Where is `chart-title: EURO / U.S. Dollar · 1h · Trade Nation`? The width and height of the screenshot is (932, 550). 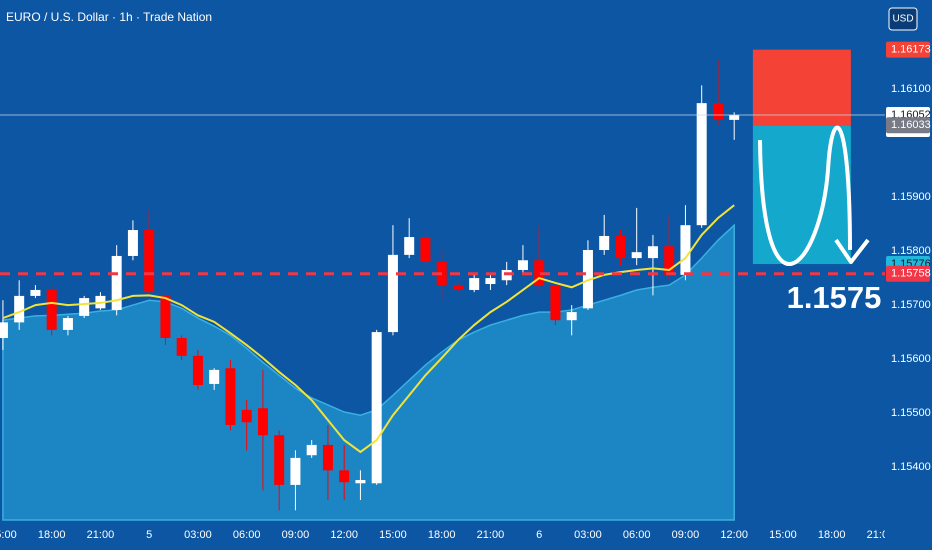 chart-title: EURO / U.S. Dollar · 1h · Trade Nation is located at coordinates (109, 17).